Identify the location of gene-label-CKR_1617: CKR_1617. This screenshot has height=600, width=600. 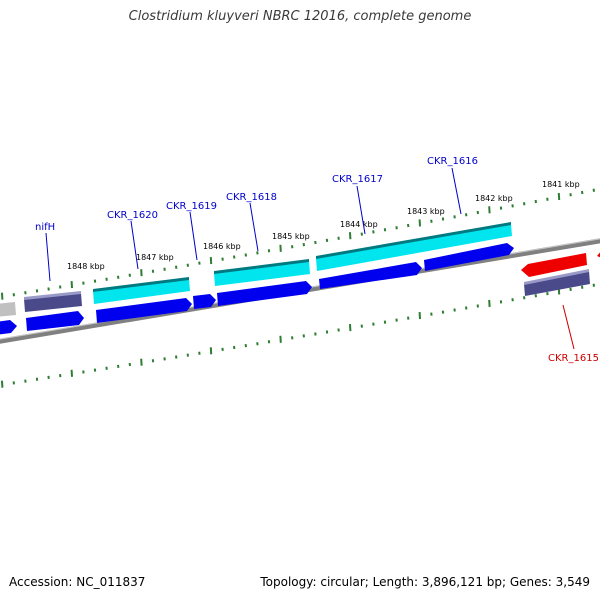
(357, 179).